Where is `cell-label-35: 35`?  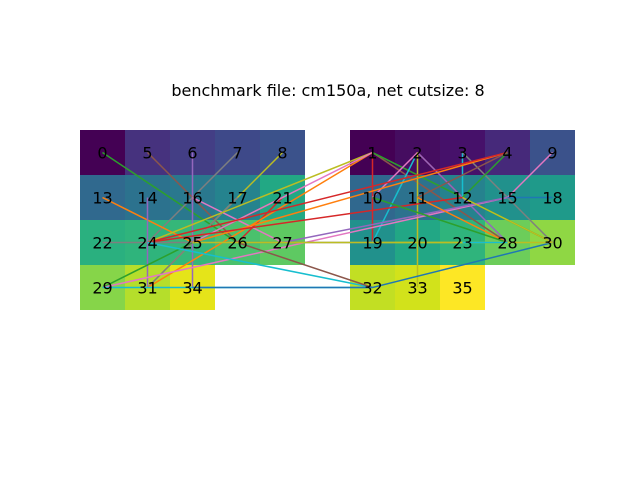
cell-label-35: 35 is located at coordinates (462, 288).